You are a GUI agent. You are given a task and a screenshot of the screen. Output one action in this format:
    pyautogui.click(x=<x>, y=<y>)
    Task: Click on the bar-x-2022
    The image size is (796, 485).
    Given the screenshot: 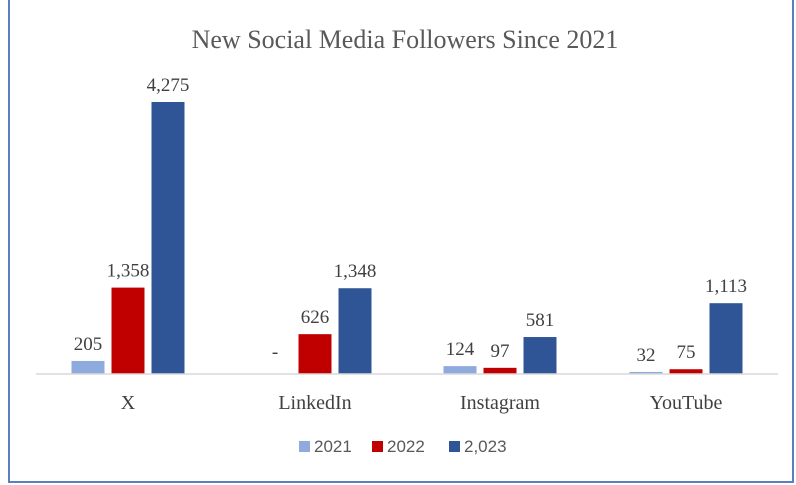 What is the action you would take?
    pyautogui.click(x=128, y=330)
    